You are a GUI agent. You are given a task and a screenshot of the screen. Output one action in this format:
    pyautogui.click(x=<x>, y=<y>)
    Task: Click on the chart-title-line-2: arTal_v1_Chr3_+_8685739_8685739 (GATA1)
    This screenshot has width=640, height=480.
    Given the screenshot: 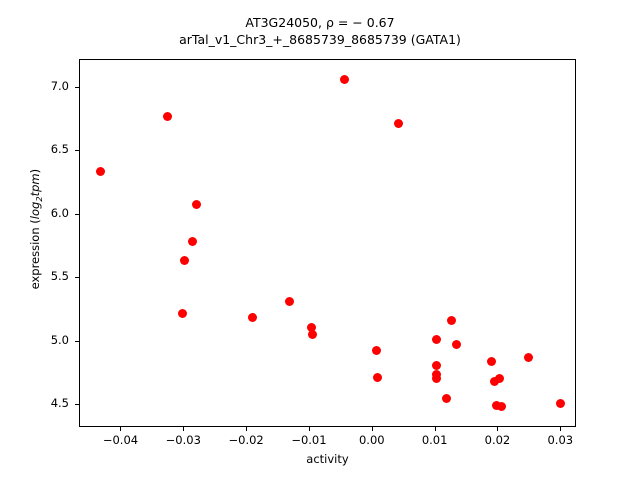 What is the action you would take?
    pyautogui.click(x=320, y=39)
    